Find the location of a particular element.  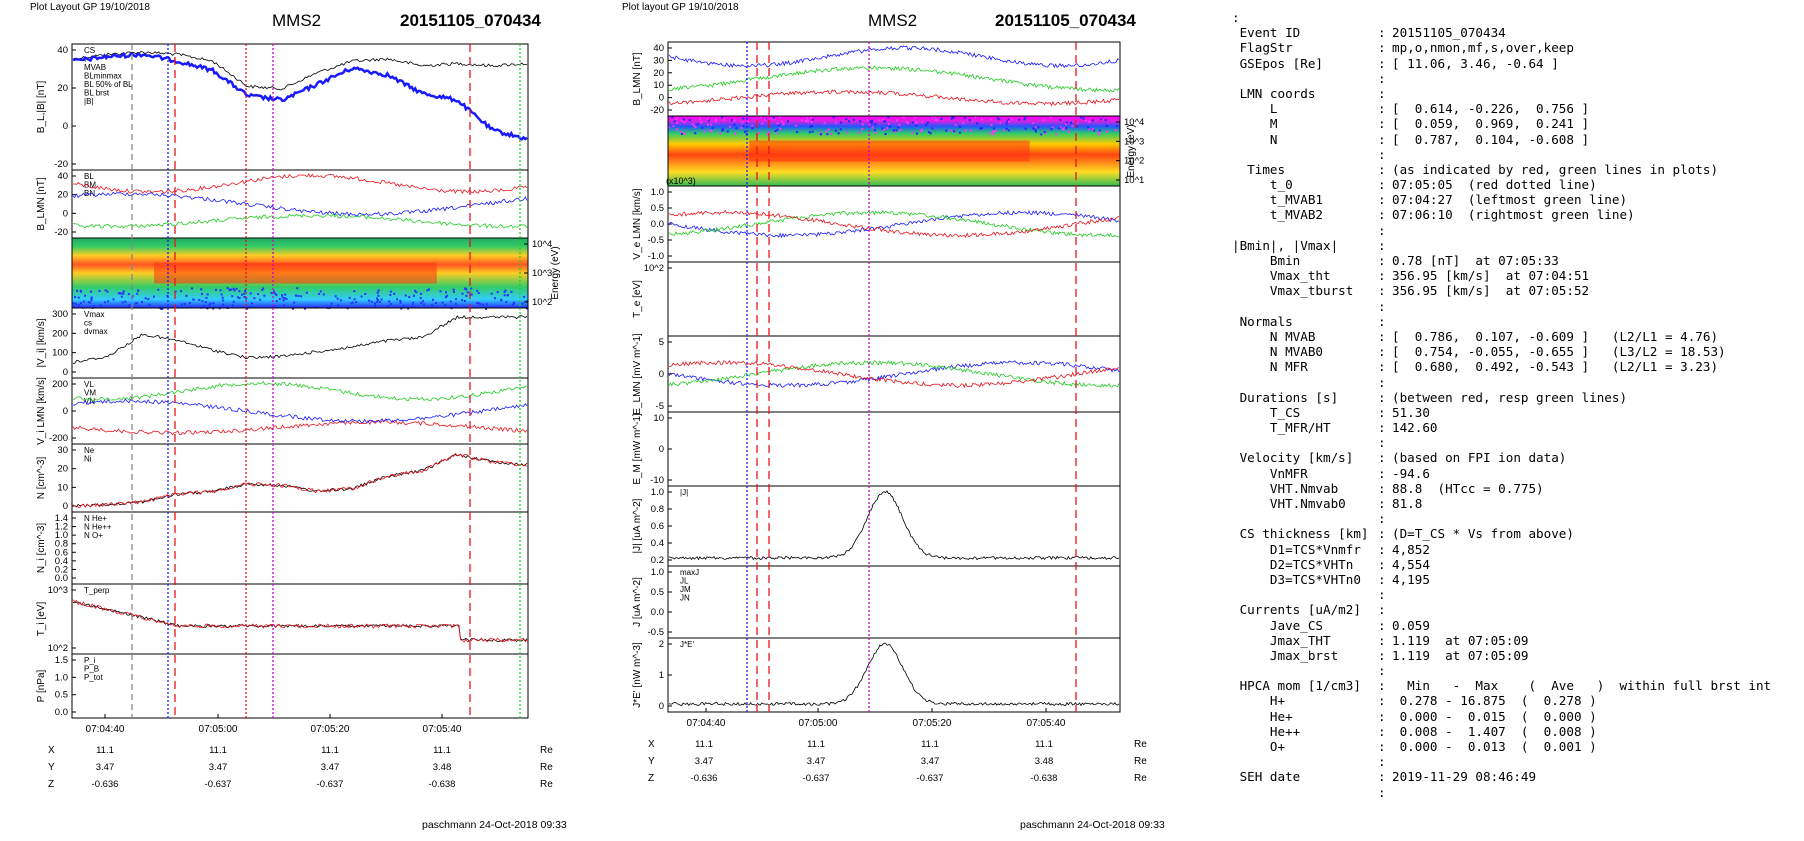

y-tick-label: 100 is located at coordinates (60, 353).